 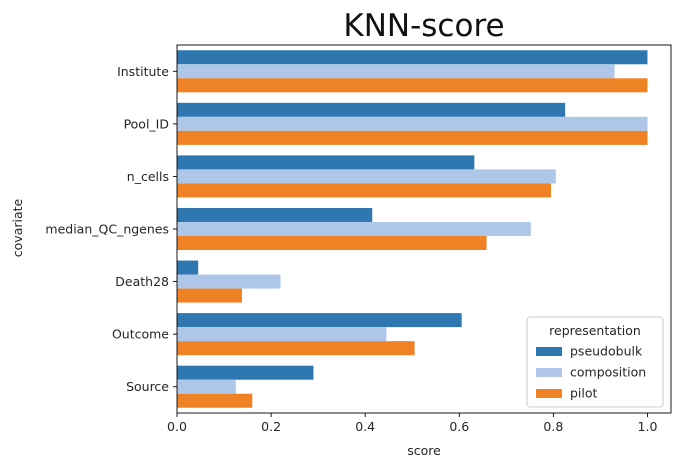 I want to click on legend-swatch-pilot, so click(x=549, y=393).